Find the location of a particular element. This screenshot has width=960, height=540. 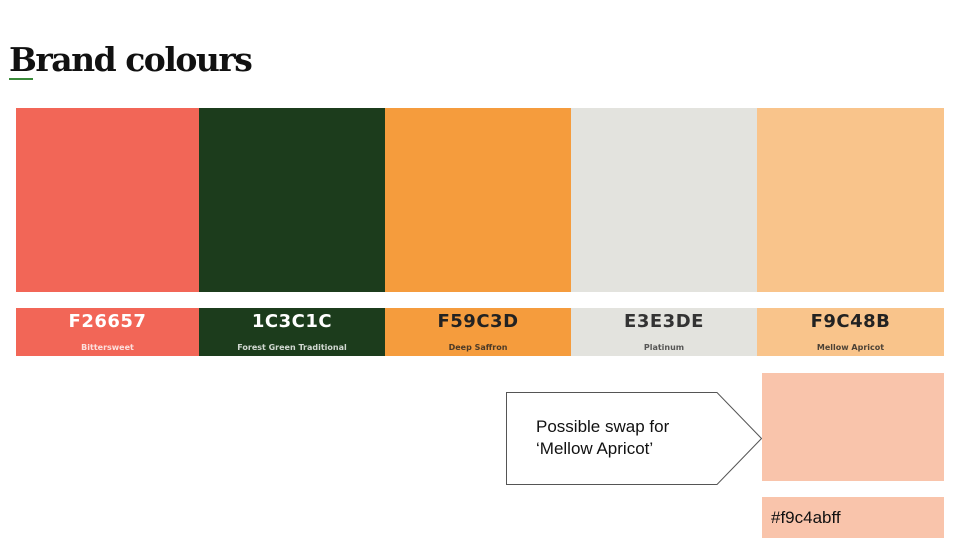

page-title: Brand colours is located at coordinates (131, 59).